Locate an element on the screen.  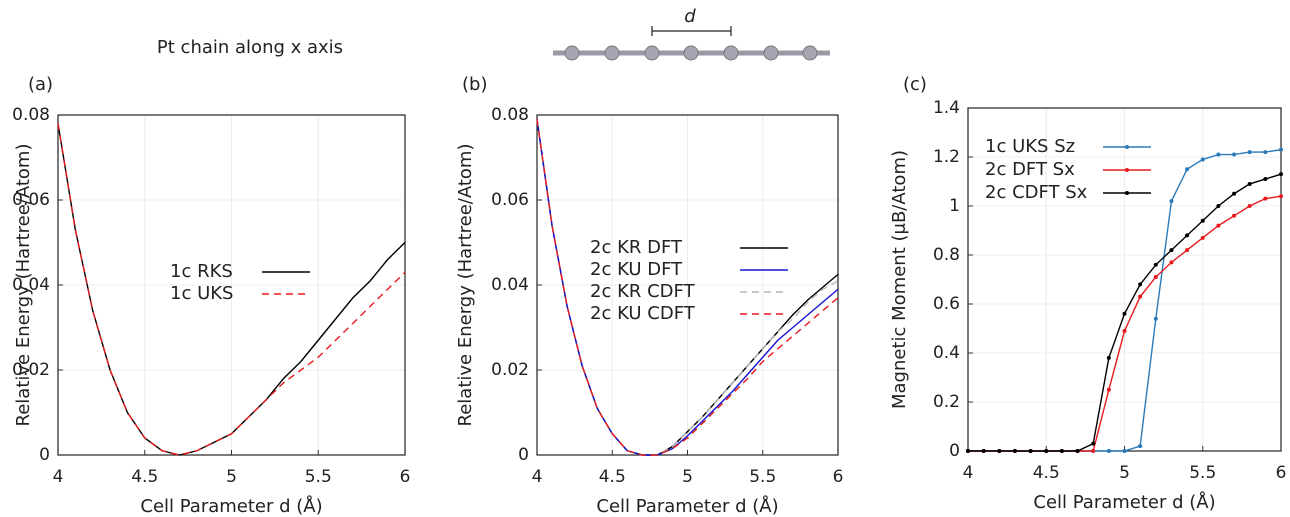
y-tick-label: 1 is located at coordinates (954, 206).